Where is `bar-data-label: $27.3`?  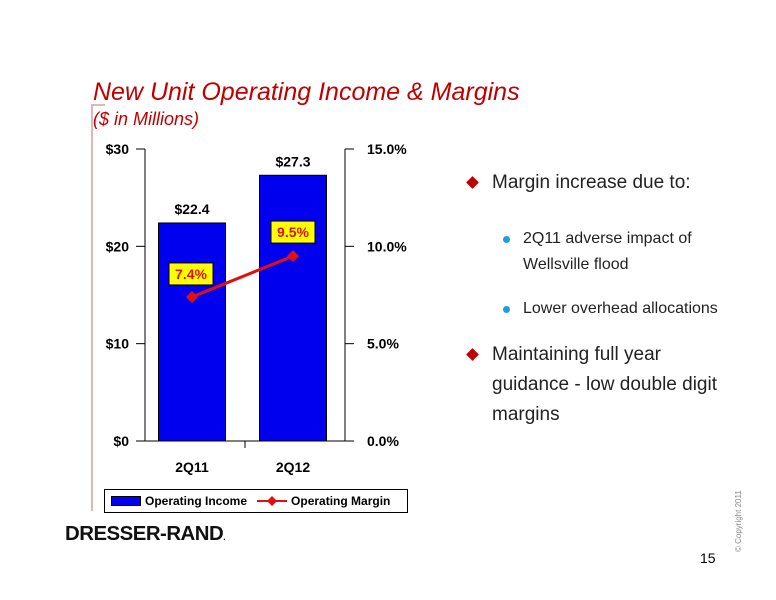 bar-data-label: $27.3 is located at coordinates (292, 161).